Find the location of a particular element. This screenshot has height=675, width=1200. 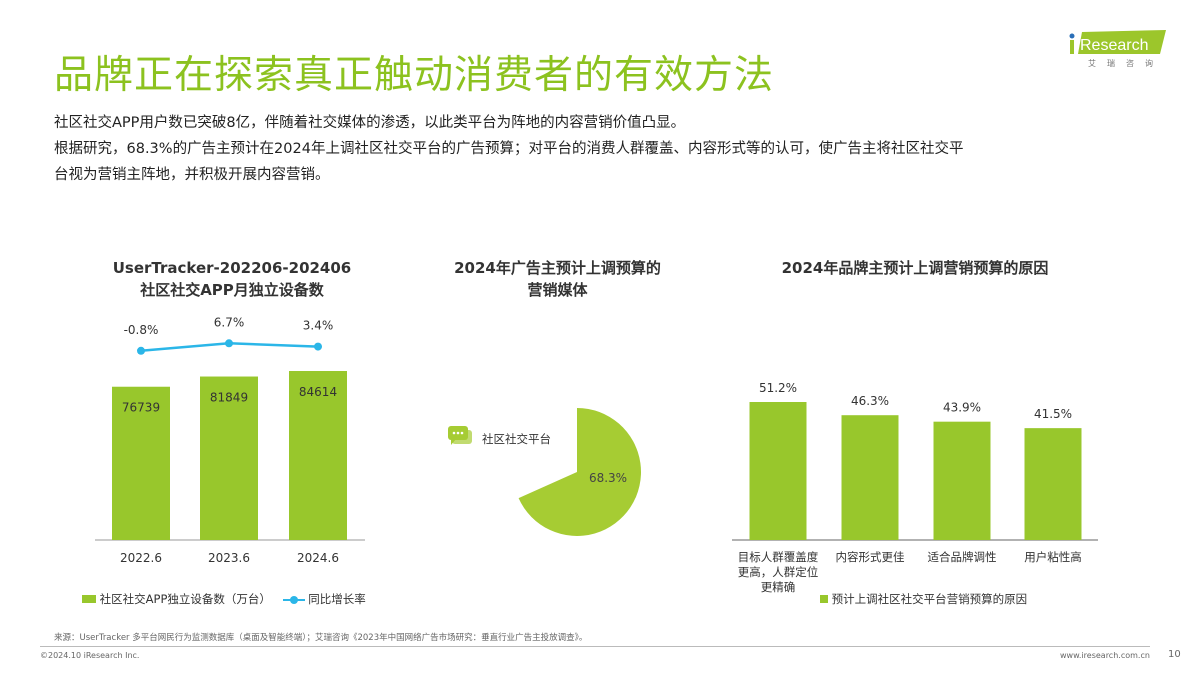

pie-value-label: 68.3% is located at coordinates (608, 478).